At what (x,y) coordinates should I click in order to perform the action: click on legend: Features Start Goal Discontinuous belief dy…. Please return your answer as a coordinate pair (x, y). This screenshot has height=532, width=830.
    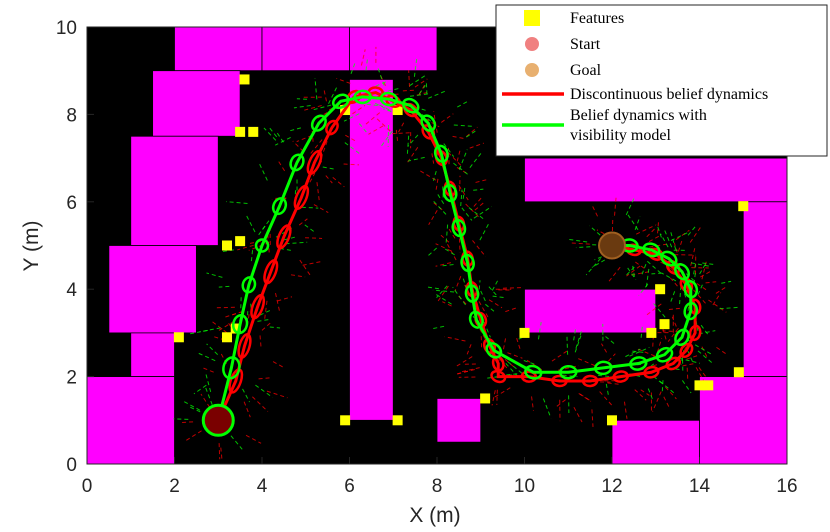
    Looking at the image, I should click on (661, 80).